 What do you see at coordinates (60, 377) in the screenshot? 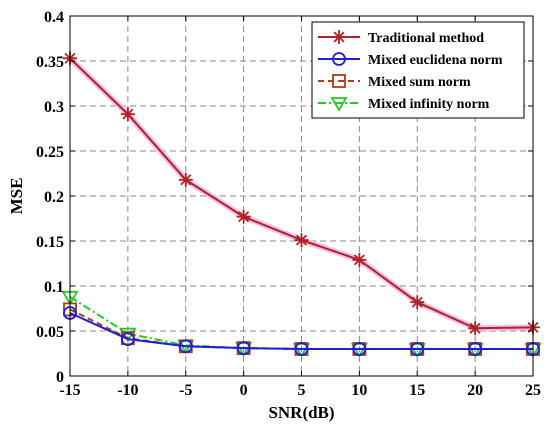
I see `y-tick-label: 0` at bounding box center [60, 377].